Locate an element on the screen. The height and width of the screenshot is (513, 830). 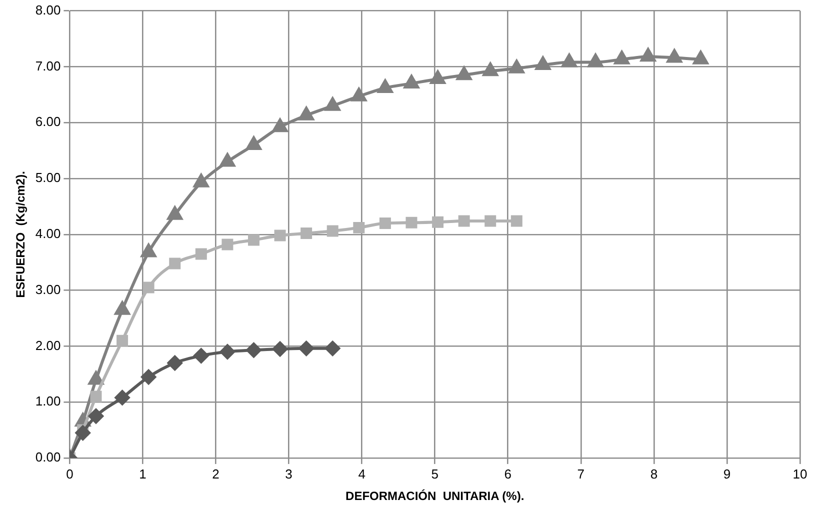
y-tick-label: 2.00 is located at coordinates (48, 345).